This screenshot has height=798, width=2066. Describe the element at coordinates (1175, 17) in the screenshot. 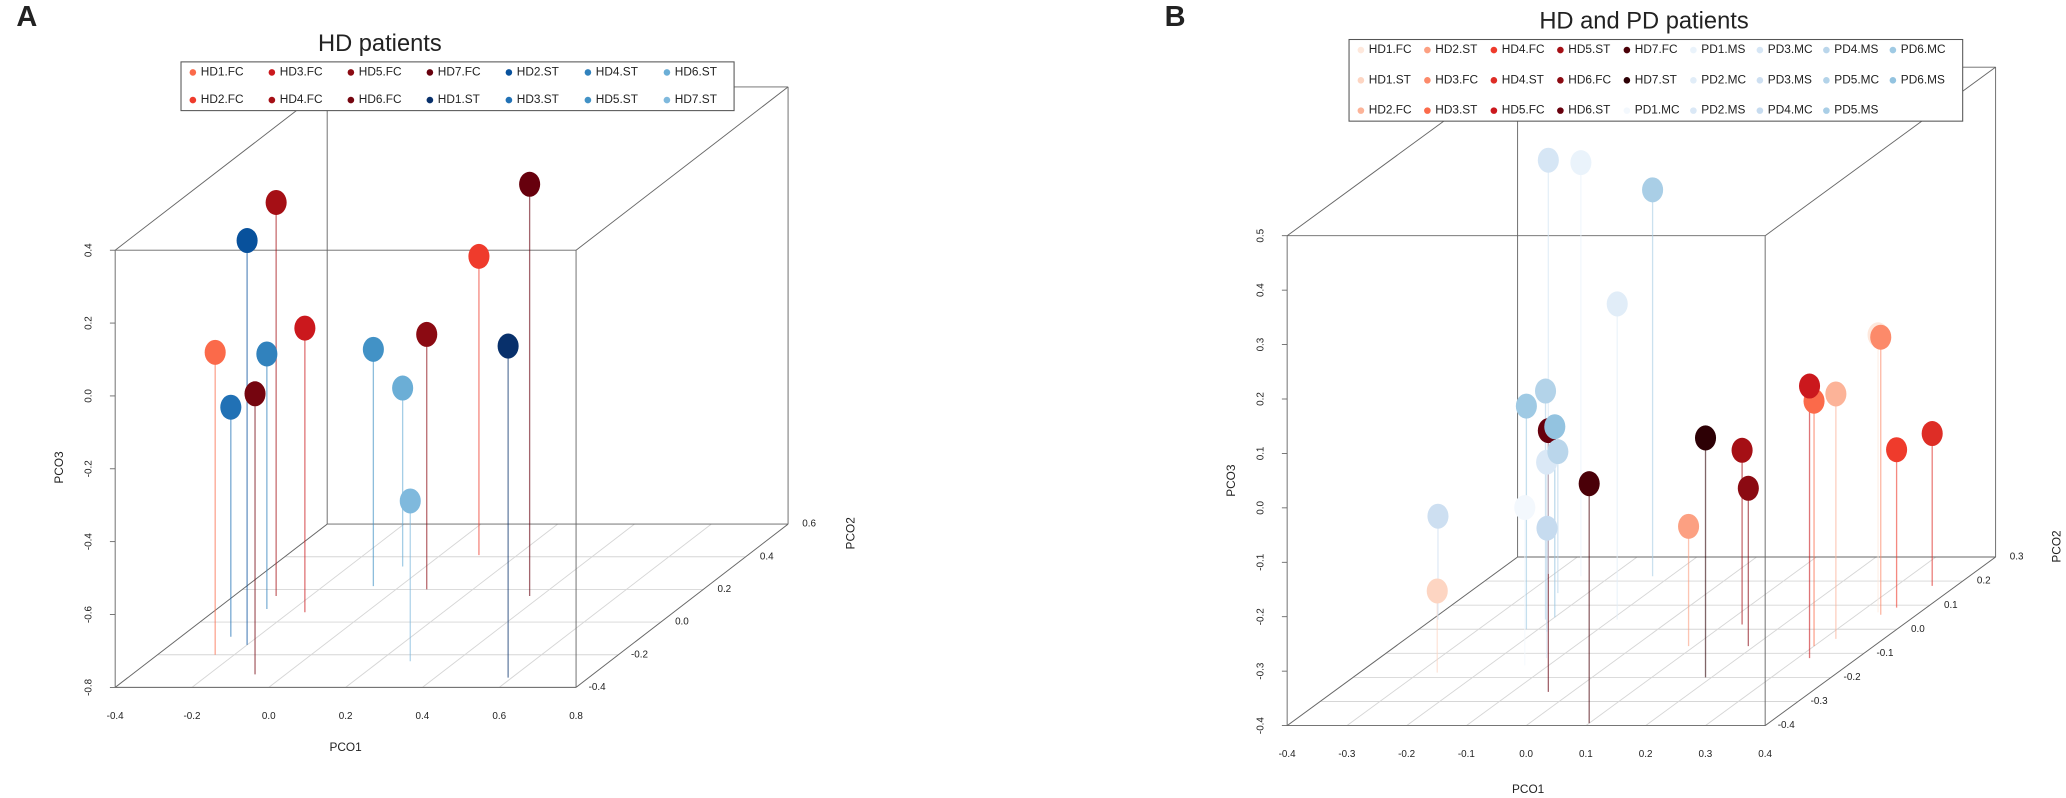

I see `panel-label: B` at that location.